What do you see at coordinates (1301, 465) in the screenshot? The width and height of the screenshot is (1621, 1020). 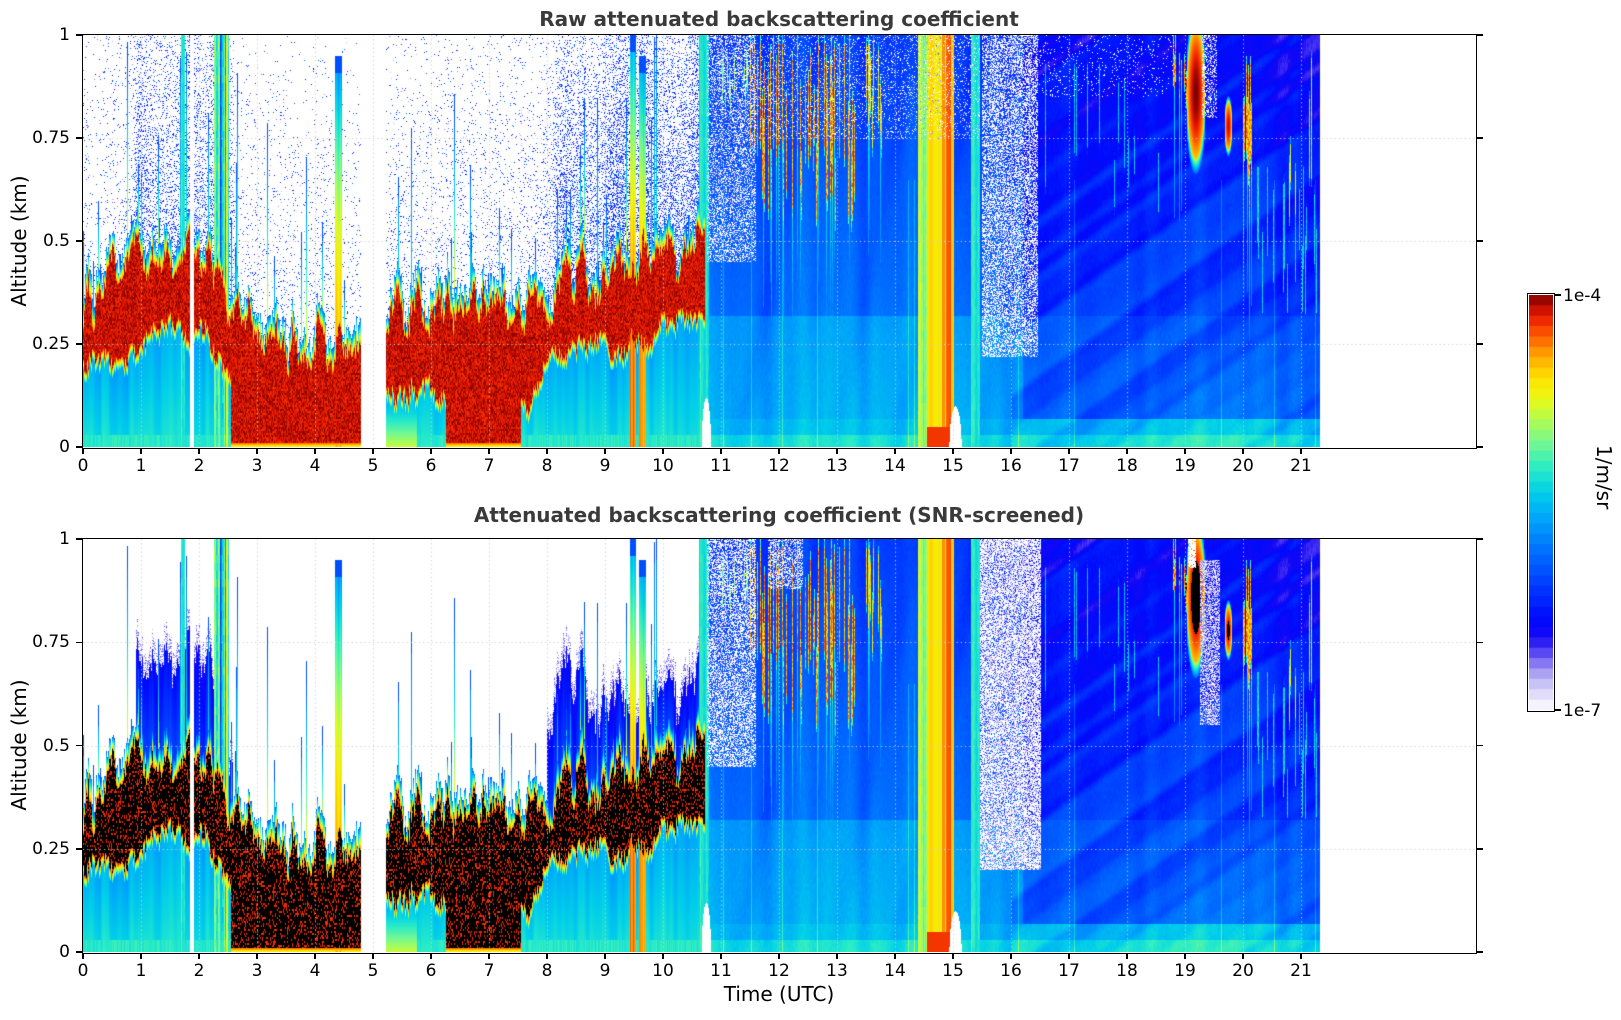 I see `x-tick-label: 21` at bounding box center [1301, 465].